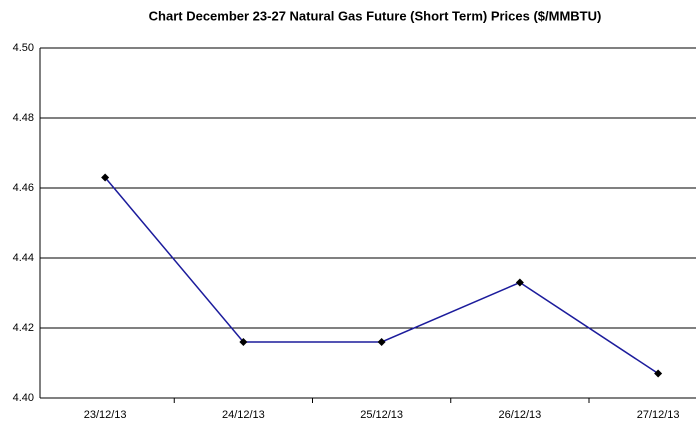 This screenshot has width=696, height=429. I want to click on y-tick-label: 4.46, so click(23, 188).